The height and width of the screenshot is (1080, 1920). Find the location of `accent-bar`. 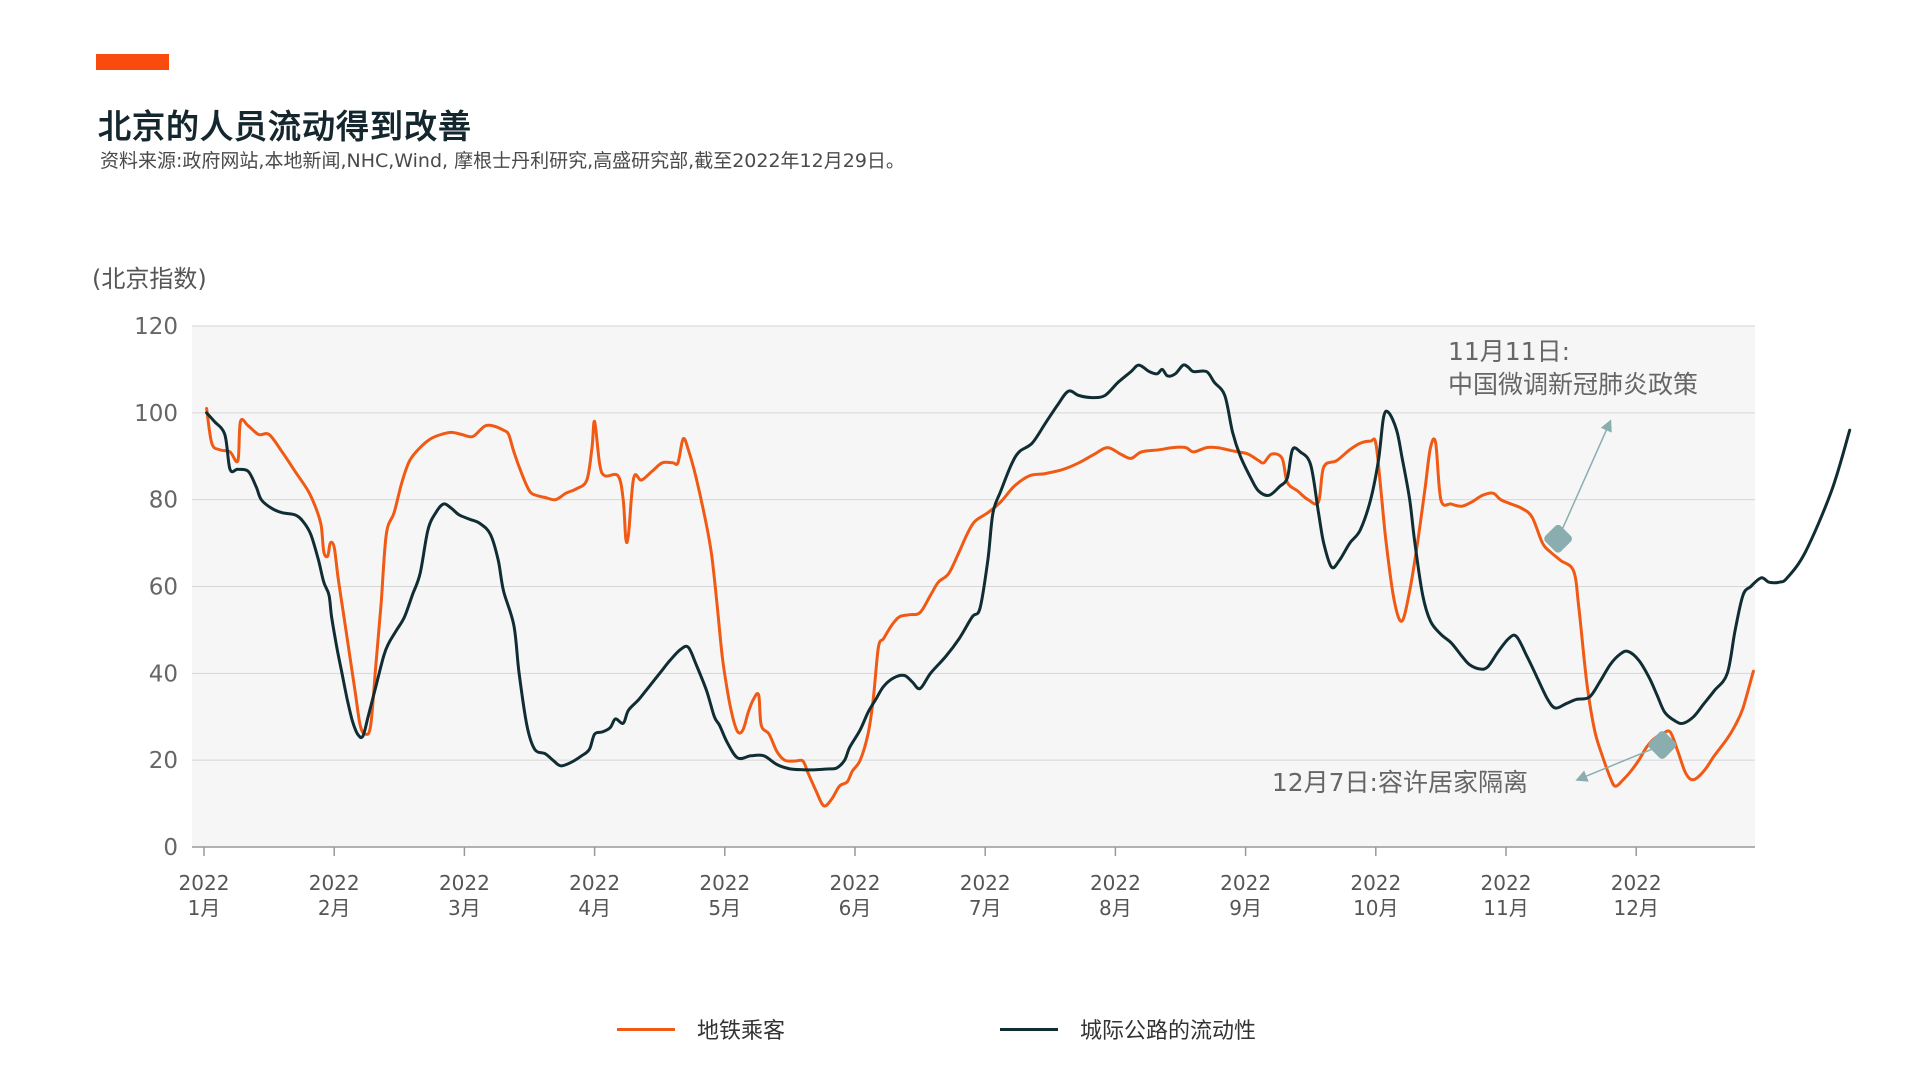

accent-bar is located at coordinates (132, 62).